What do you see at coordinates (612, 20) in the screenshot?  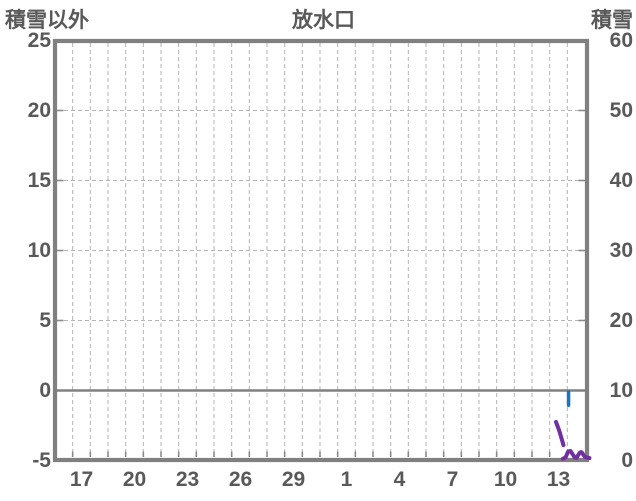 I see `right-axis-title: 積雪` at bounding box center [612, 20].